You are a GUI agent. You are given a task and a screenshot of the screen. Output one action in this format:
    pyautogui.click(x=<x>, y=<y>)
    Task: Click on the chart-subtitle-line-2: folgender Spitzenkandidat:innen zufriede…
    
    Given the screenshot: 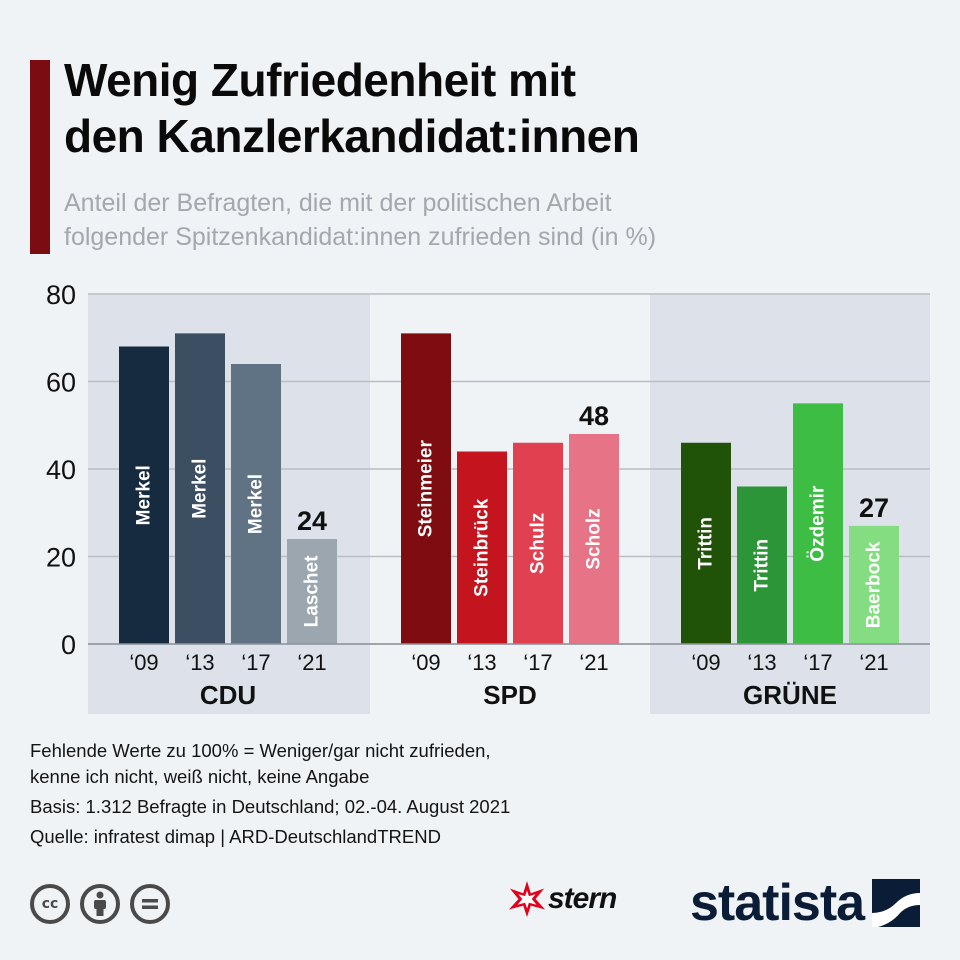 What is the action you would take?
    pyautogui.click(x=360, y=237)
    